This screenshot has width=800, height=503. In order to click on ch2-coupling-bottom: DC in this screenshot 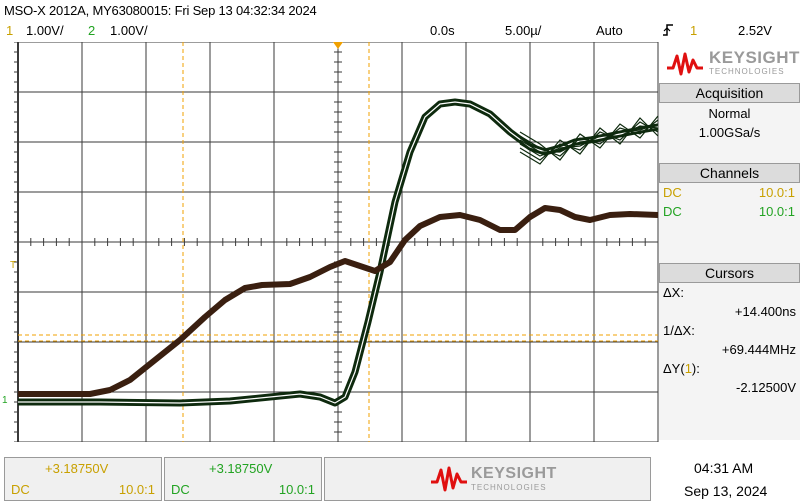, I will do `click(180, 489)`.